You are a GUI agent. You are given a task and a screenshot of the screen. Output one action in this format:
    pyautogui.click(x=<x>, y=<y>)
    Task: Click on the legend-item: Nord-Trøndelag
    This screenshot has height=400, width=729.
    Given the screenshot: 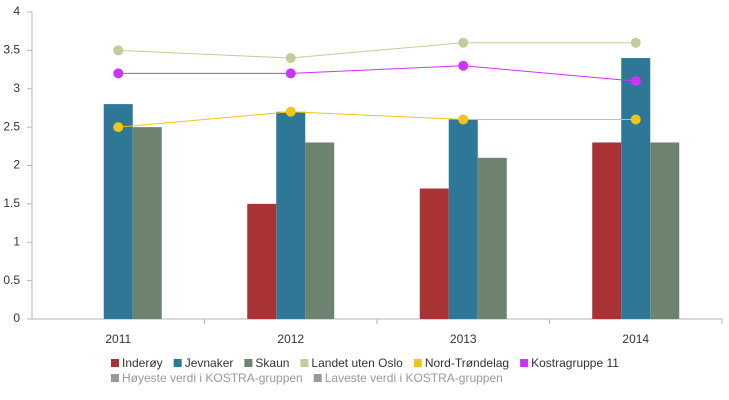 What is the action you would take?
    pyautogui.click(x=461, y=363)
    